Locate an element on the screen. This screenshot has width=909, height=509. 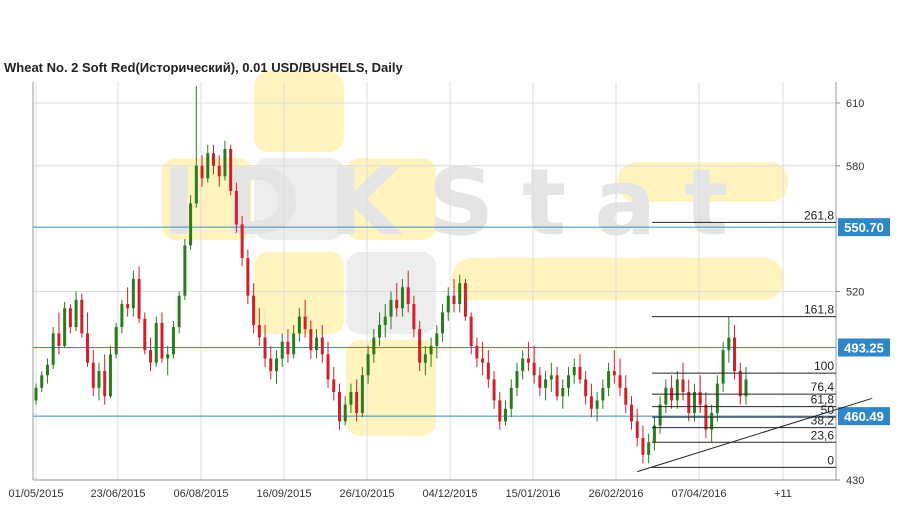
fib-label: 61,8 is located at coordinates (823, 400).